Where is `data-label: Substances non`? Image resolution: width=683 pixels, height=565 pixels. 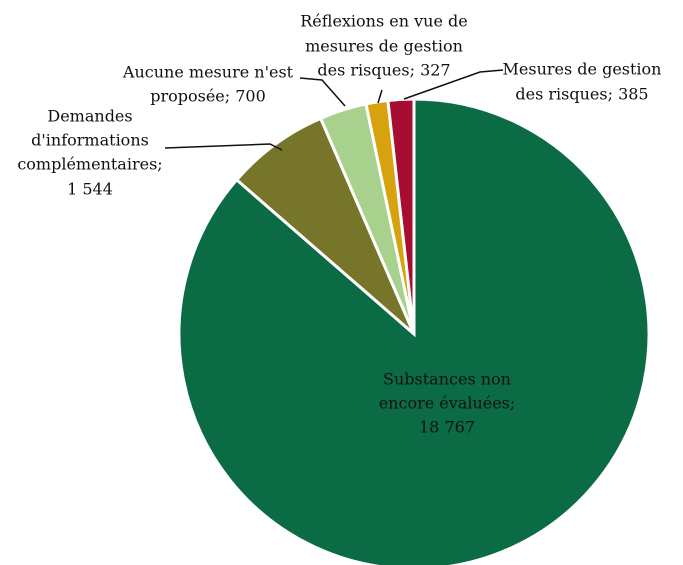
data-label: Substances non is located at coordinates (447, 379).